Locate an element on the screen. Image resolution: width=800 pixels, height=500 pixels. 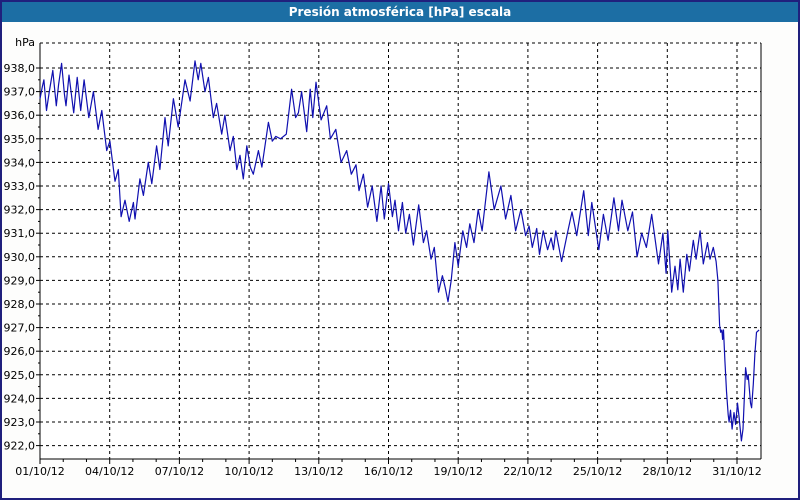
y-tick-label: 932,0 is located at coordinates (20, 210).